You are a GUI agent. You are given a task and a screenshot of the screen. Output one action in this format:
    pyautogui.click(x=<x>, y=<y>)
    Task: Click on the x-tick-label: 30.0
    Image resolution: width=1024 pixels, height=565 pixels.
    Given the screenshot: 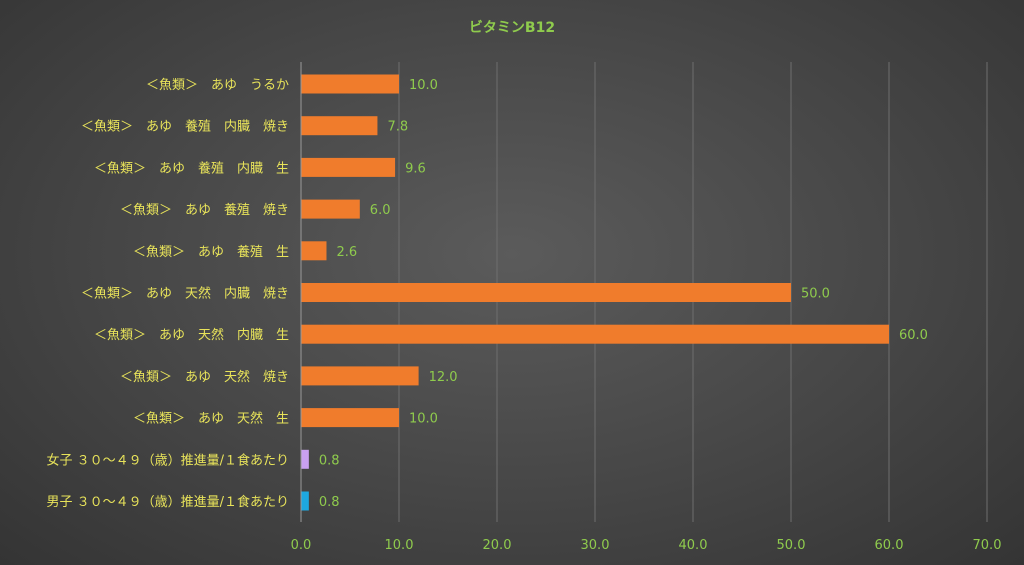 What is the action you would take?
    pyautogui.click(x=595, y=545)
    